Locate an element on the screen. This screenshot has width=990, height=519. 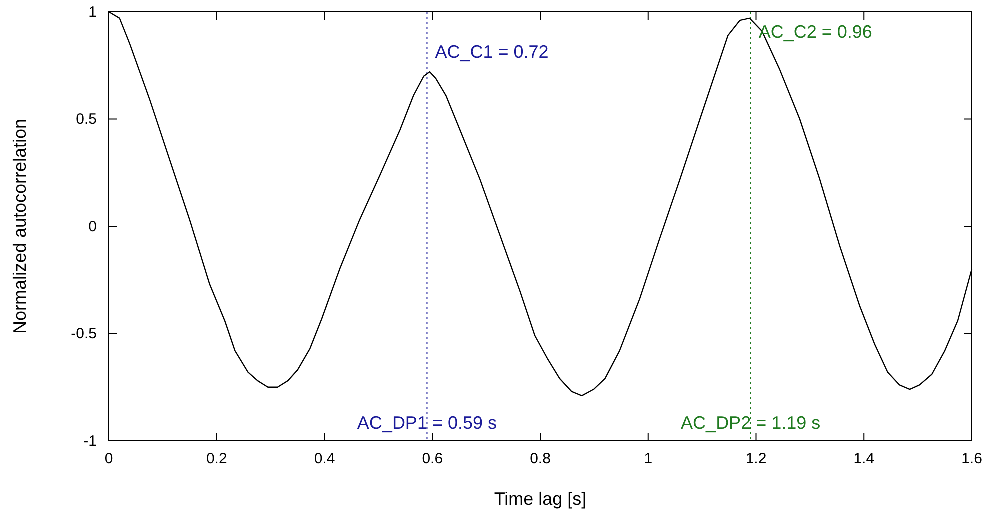
ref-line-label: AC_DP1 = 0.59 s is located at coordinates (427, 423).